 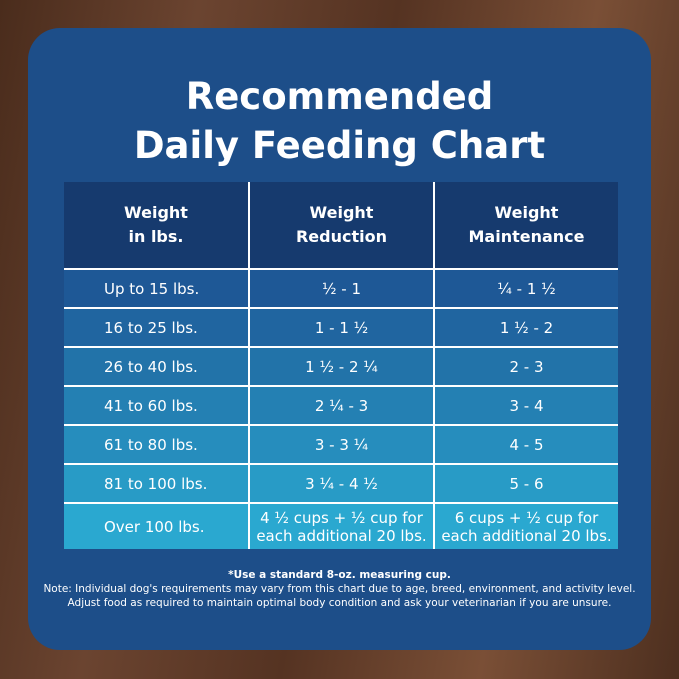 What do you see at coordinates (341, 444) in the screenshot?
I see `table-cell: 3 - 3 ¼` at bounding box center [341, 444].